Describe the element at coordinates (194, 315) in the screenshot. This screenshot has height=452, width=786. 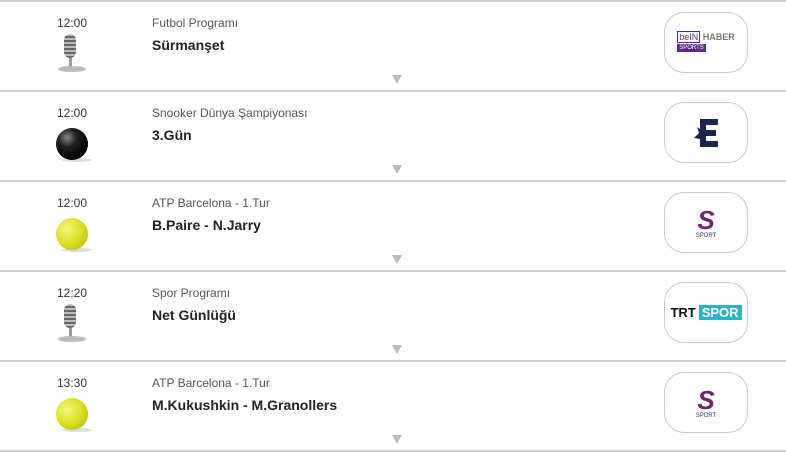
I see `program-title: Net Günlüğü` at that location.